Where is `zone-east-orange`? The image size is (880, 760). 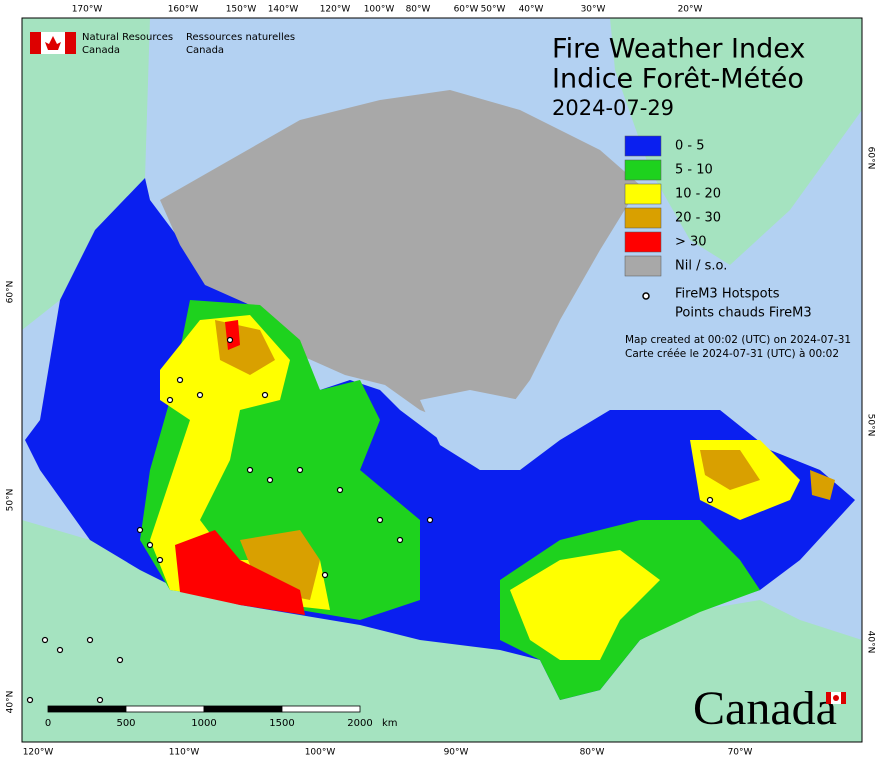 zone-east-orange is located at coordinates (767, 475).